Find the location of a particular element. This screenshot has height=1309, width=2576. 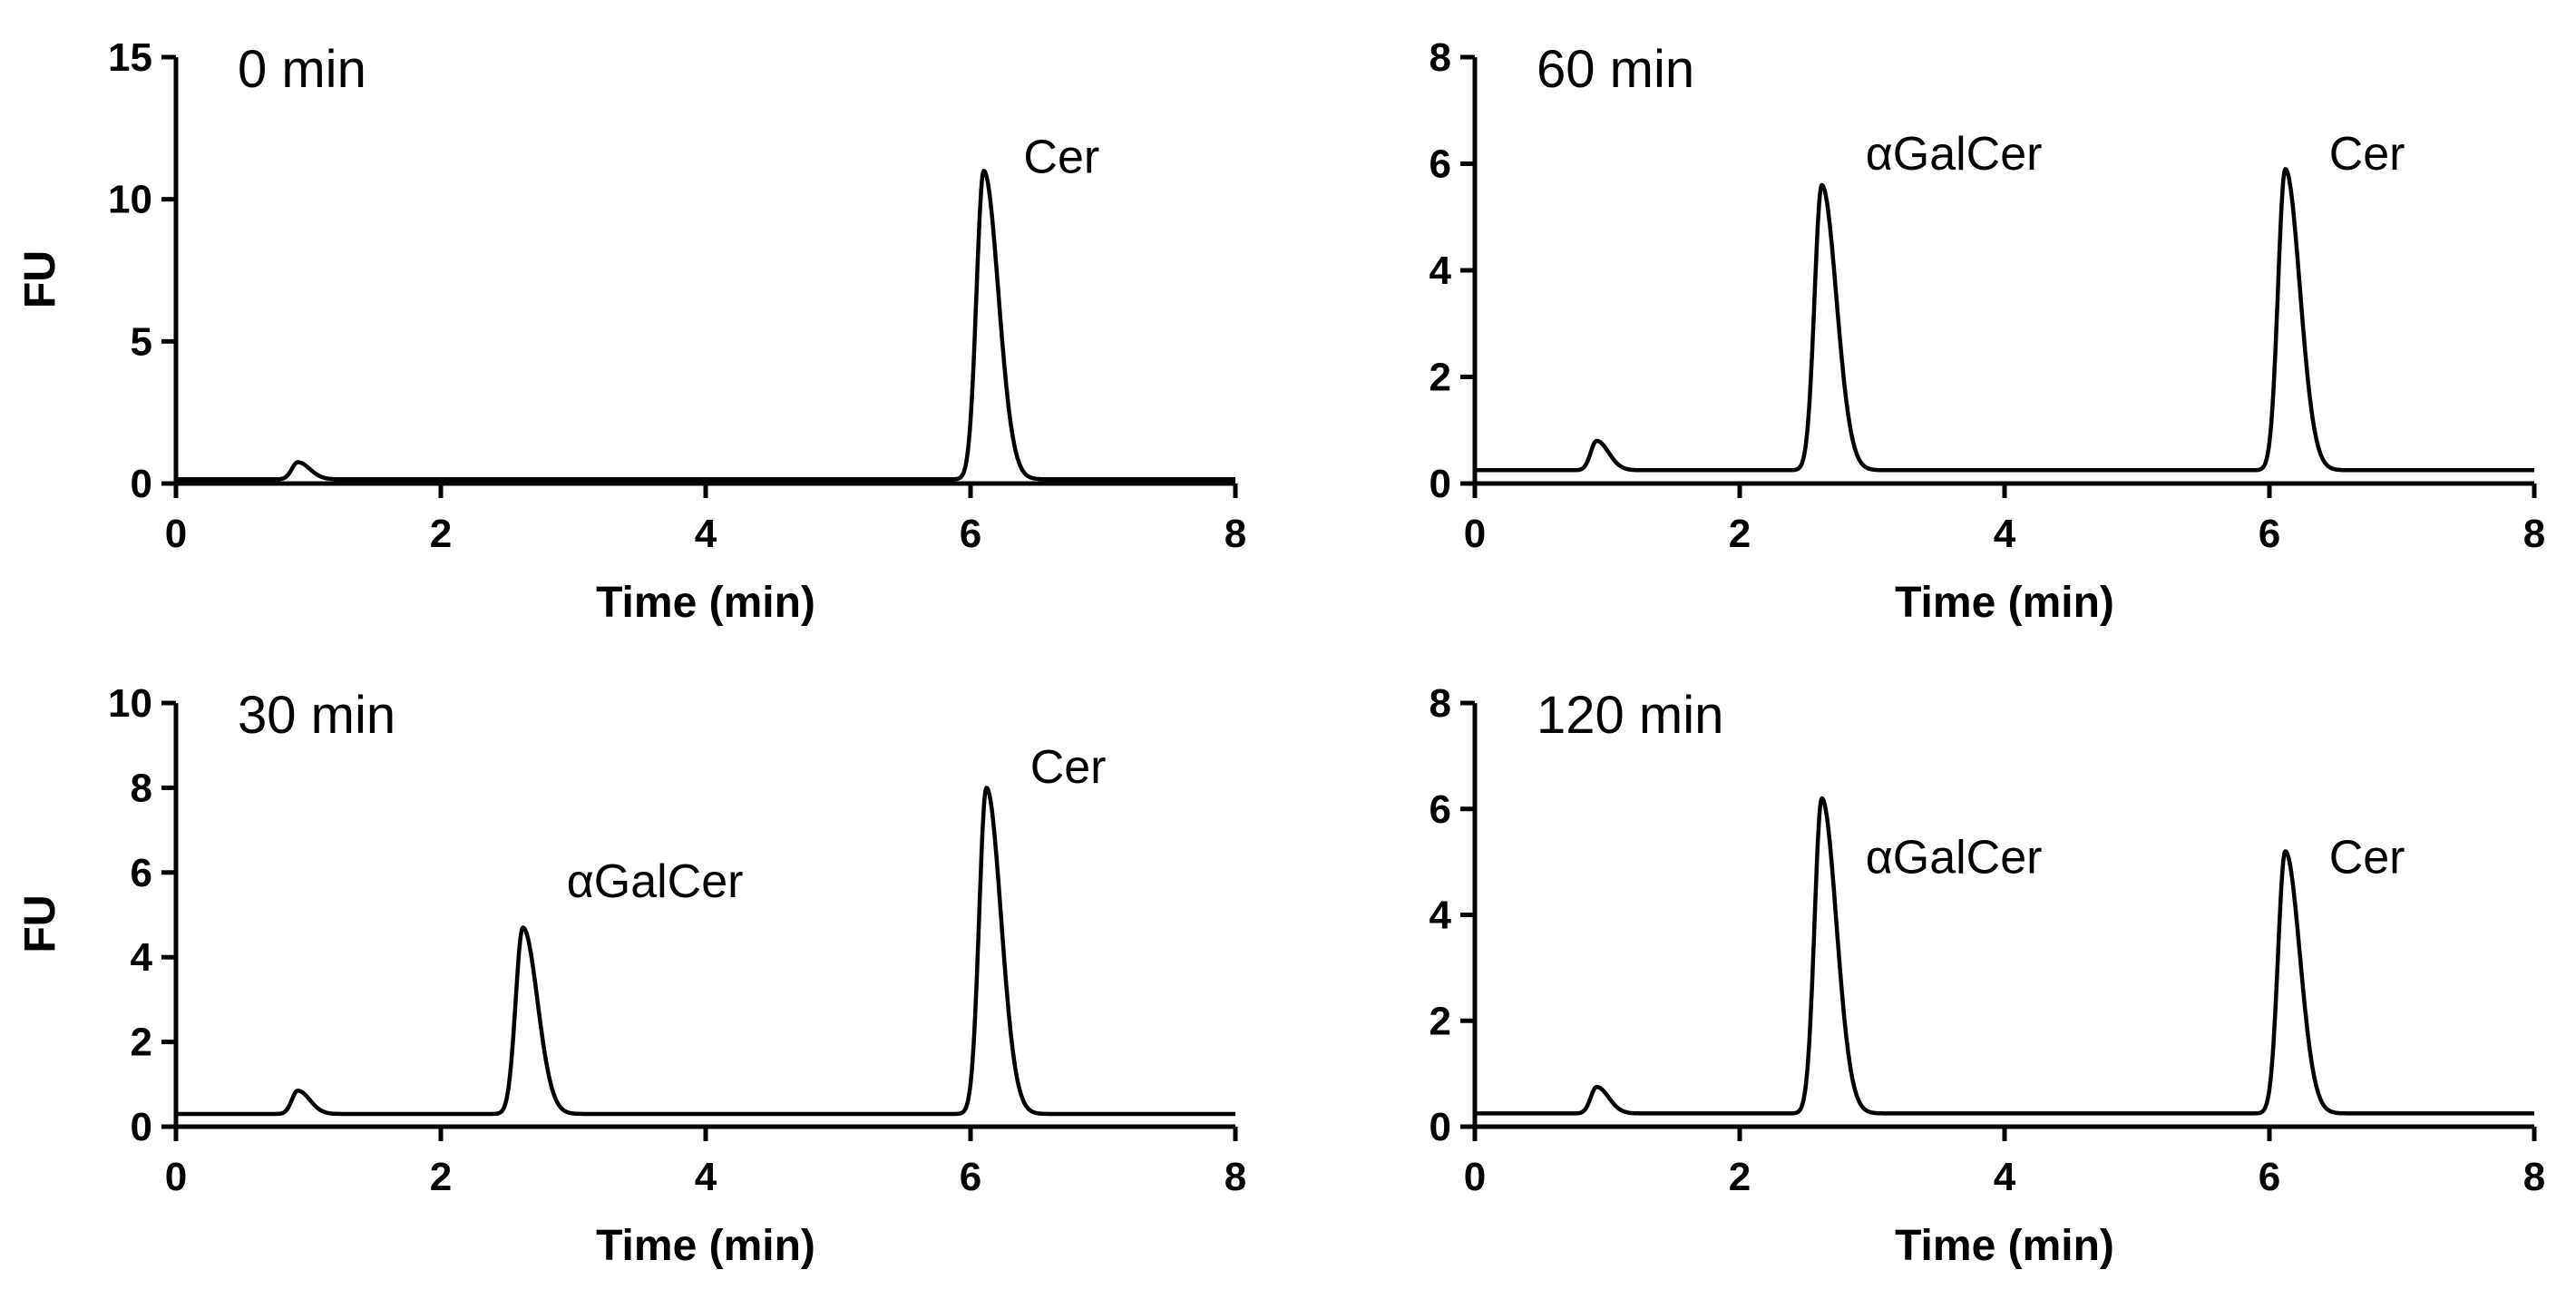

y-tick-label: 5 is located at coordinates (141, 341).